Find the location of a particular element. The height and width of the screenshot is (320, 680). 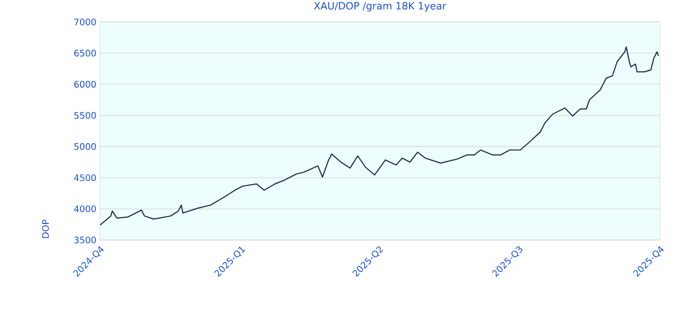

y-tick-label: 7000 is located at coordinates (85, 22).